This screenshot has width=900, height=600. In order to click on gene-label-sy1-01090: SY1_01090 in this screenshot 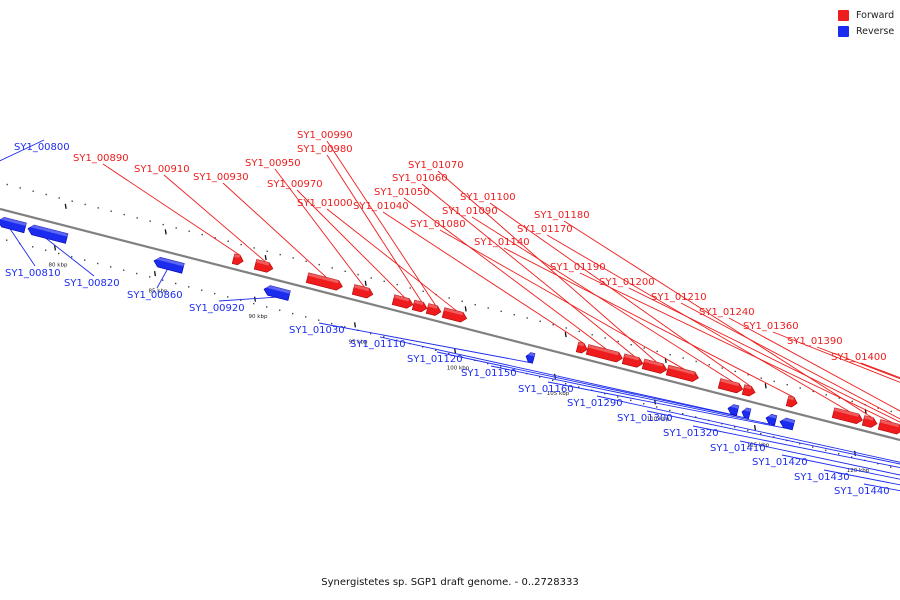, I will do `click(470, 211)`.